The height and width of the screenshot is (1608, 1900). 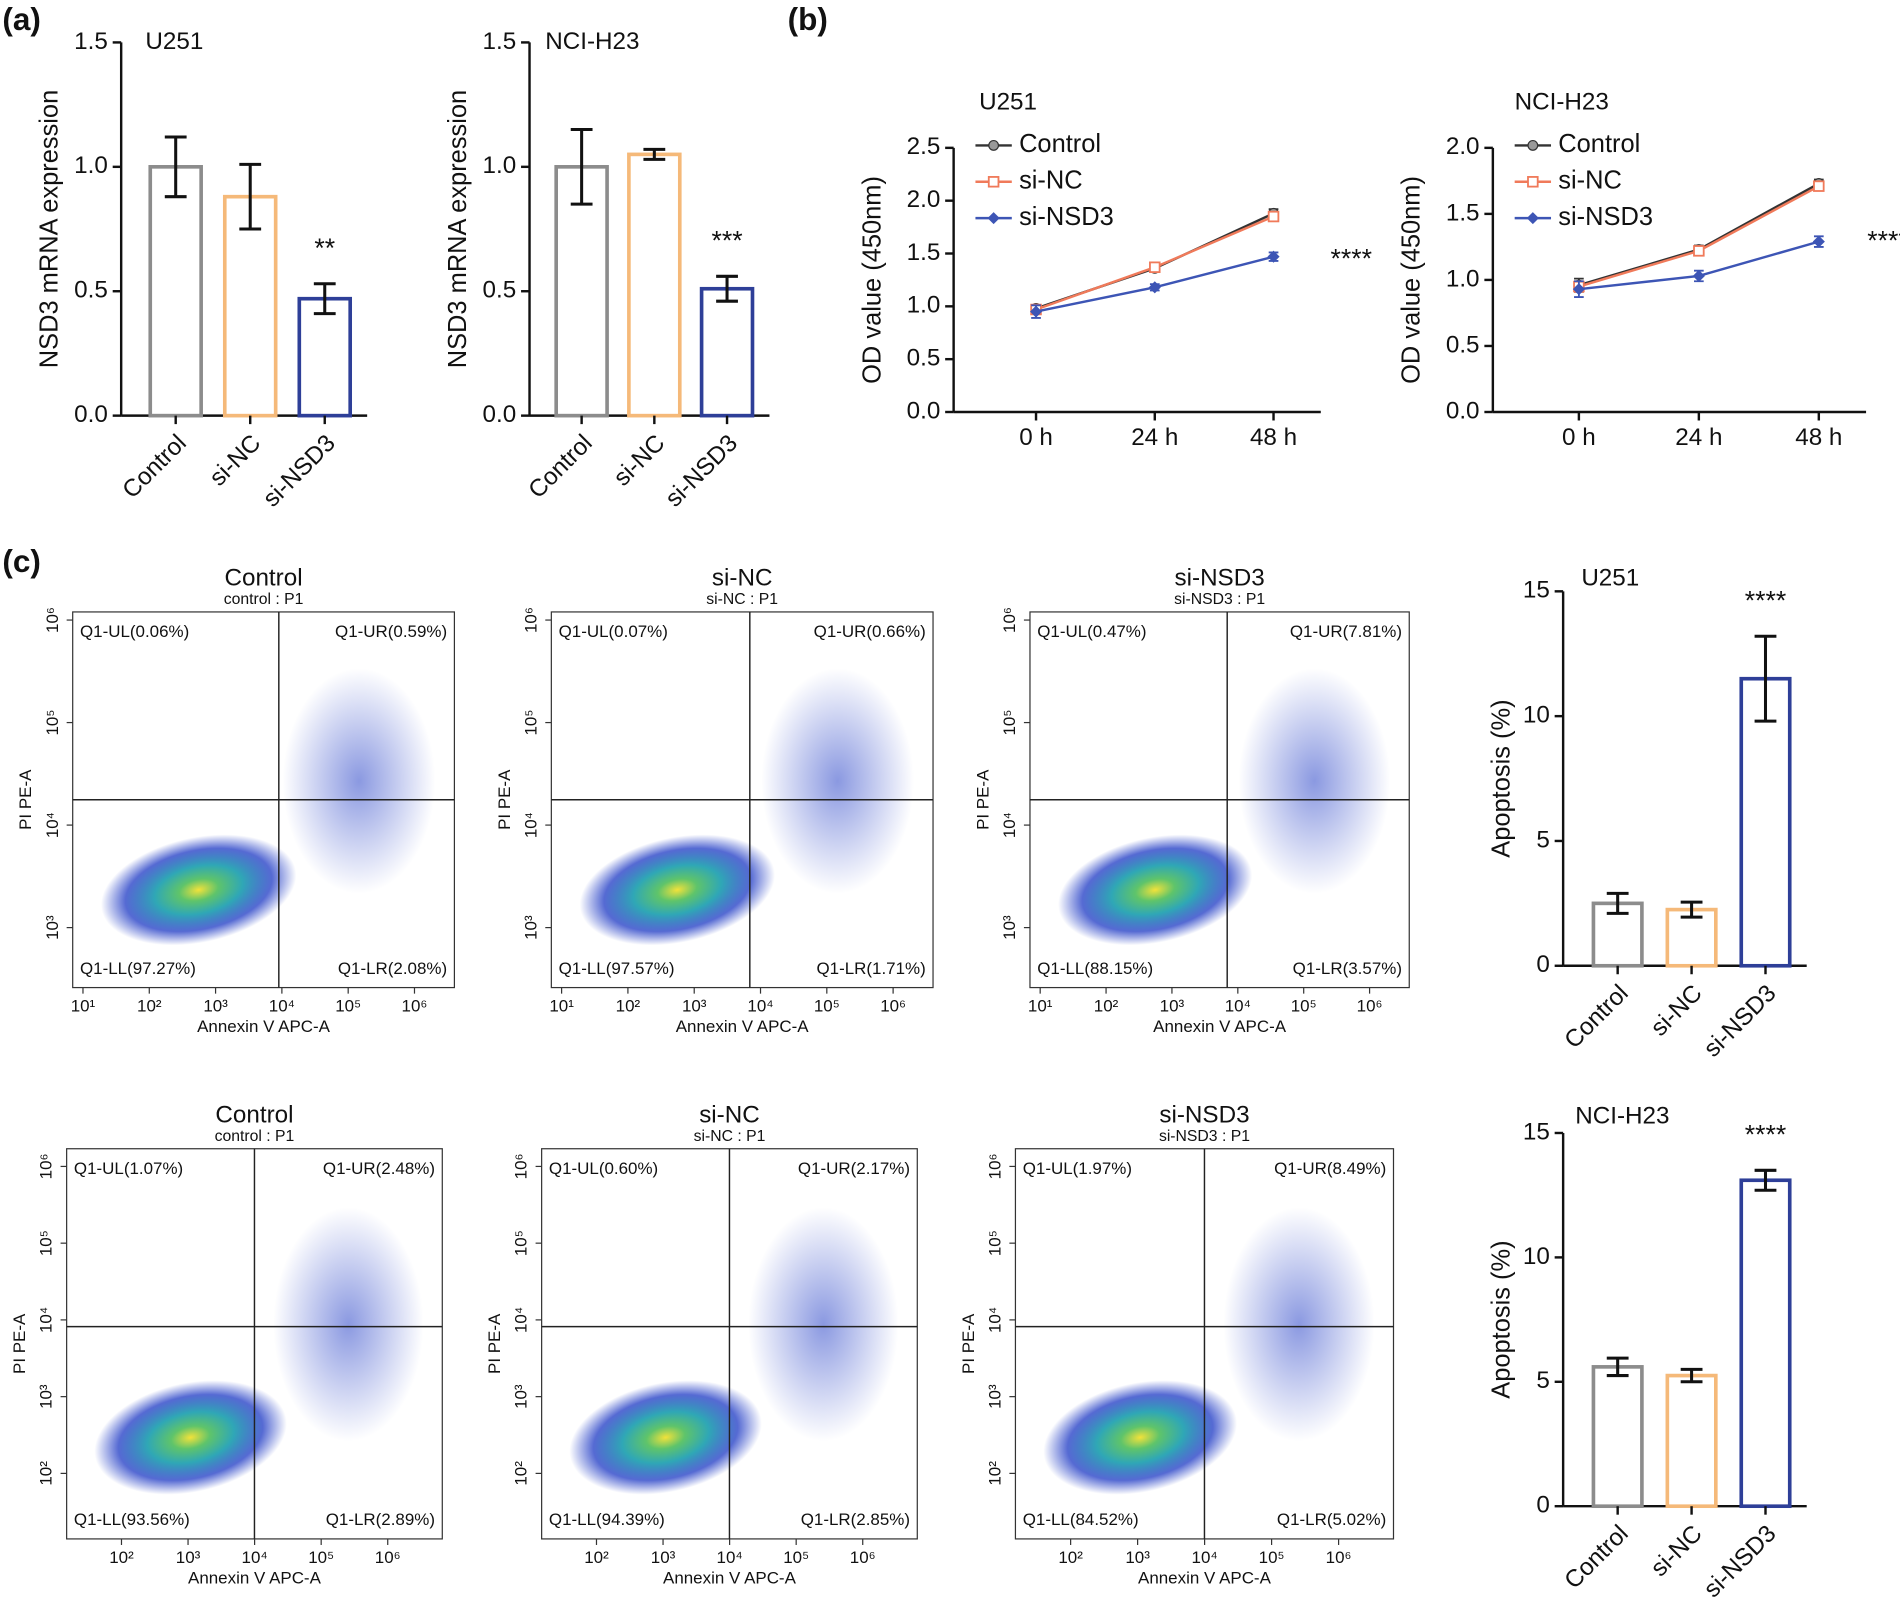 I want to click on legend-label: si-NSD3, so click(x=1605, y=217).